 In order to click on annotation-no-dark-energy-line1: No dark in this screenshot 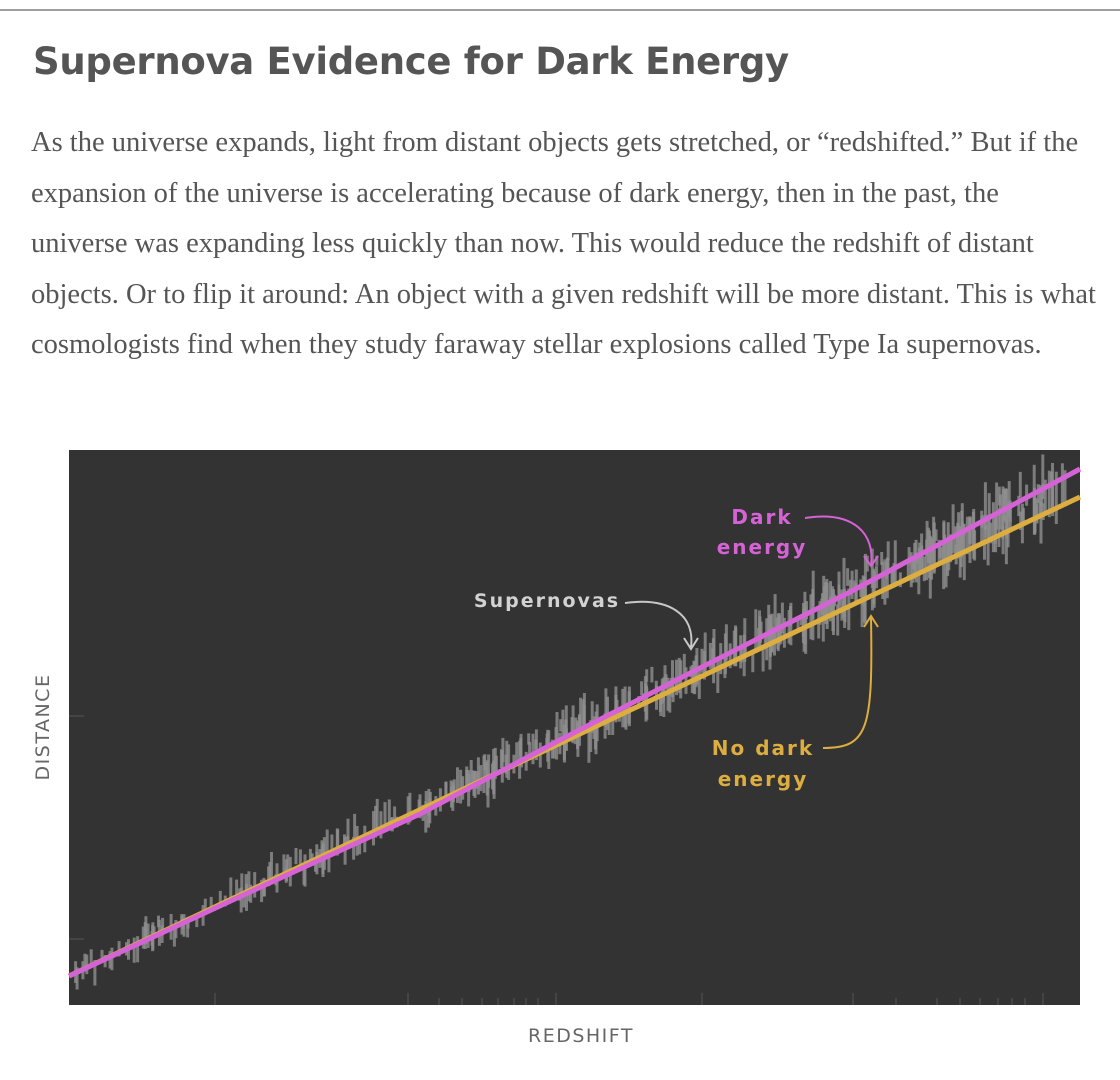, I will do `click(763, 748)`.